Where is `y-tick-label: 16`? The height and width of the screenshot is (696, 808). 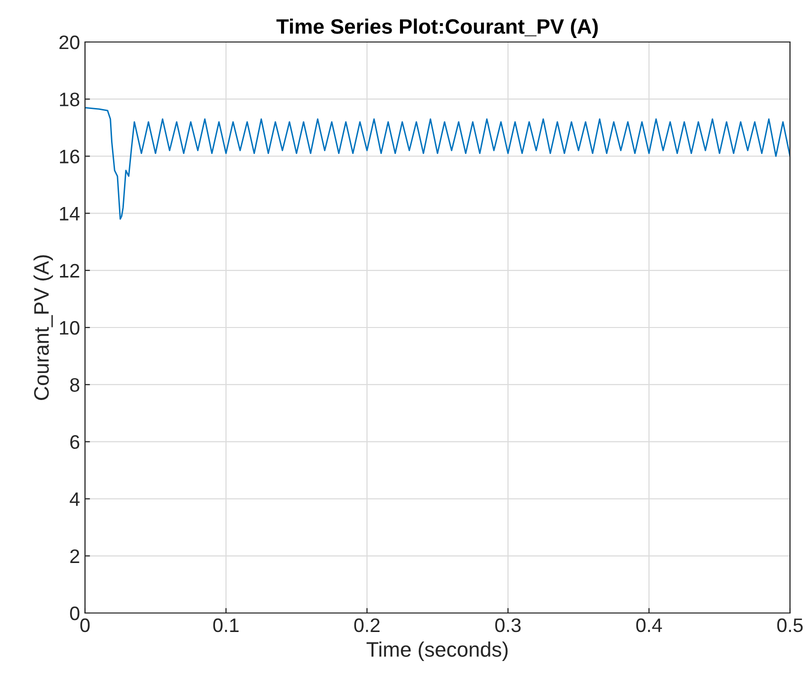 y-tick-label: 16 is located at coordinates (70, 157).